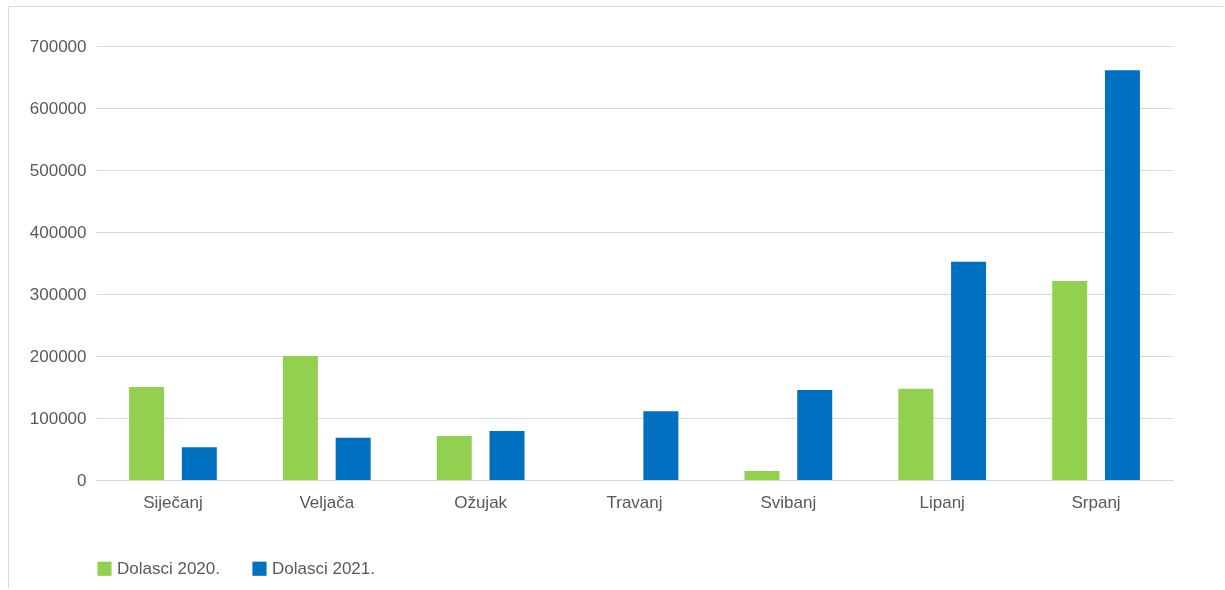 This screenshot has height=590, width=1225. I want to click on x-tick-label: Veljača, so click(327, 502).